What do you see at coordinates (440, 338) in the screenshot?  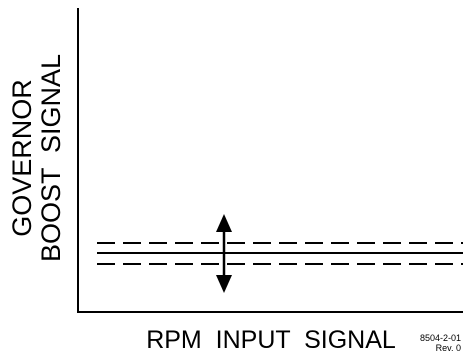 I see `reference-code: 8504-2-01` at bounding box center [440, 338].